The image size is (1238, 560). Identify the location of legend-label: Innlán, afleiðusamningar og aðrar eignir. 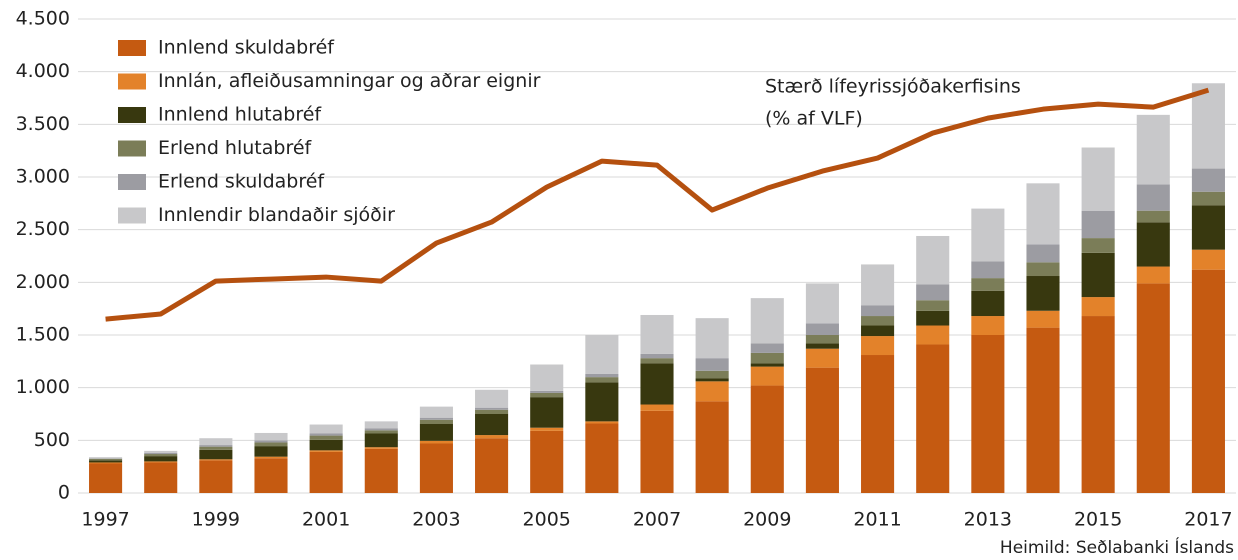
(349, 81).